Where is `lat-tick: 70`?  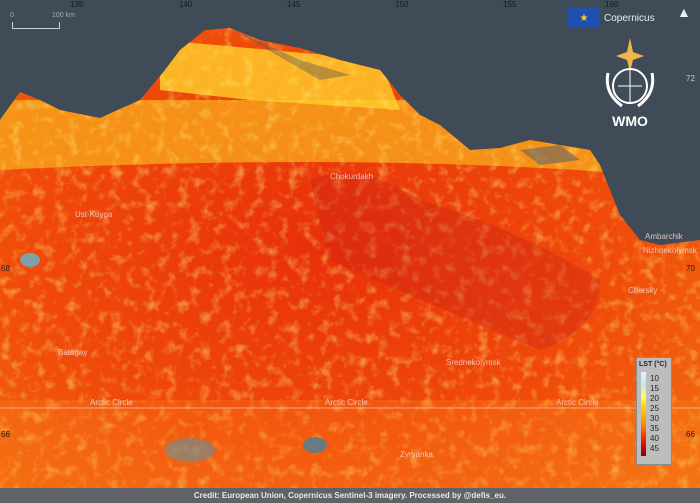
lat-tick: 70 is located at coordinates (690, 268).